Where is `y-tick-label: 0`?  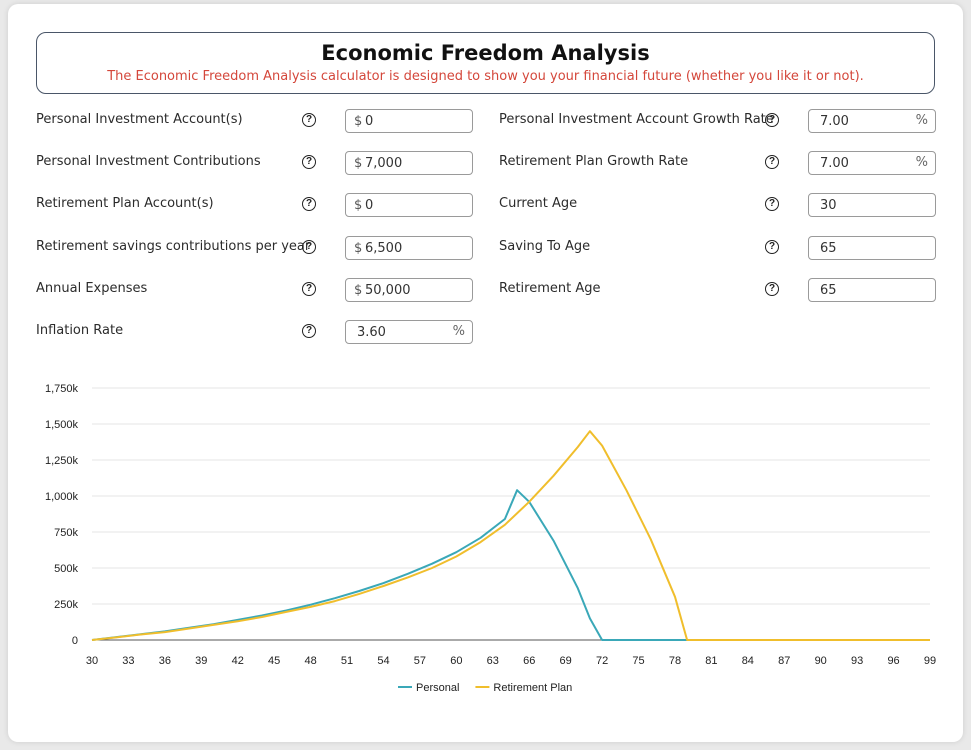
y-tick-label: 0 is located at coordinates (75, 641).